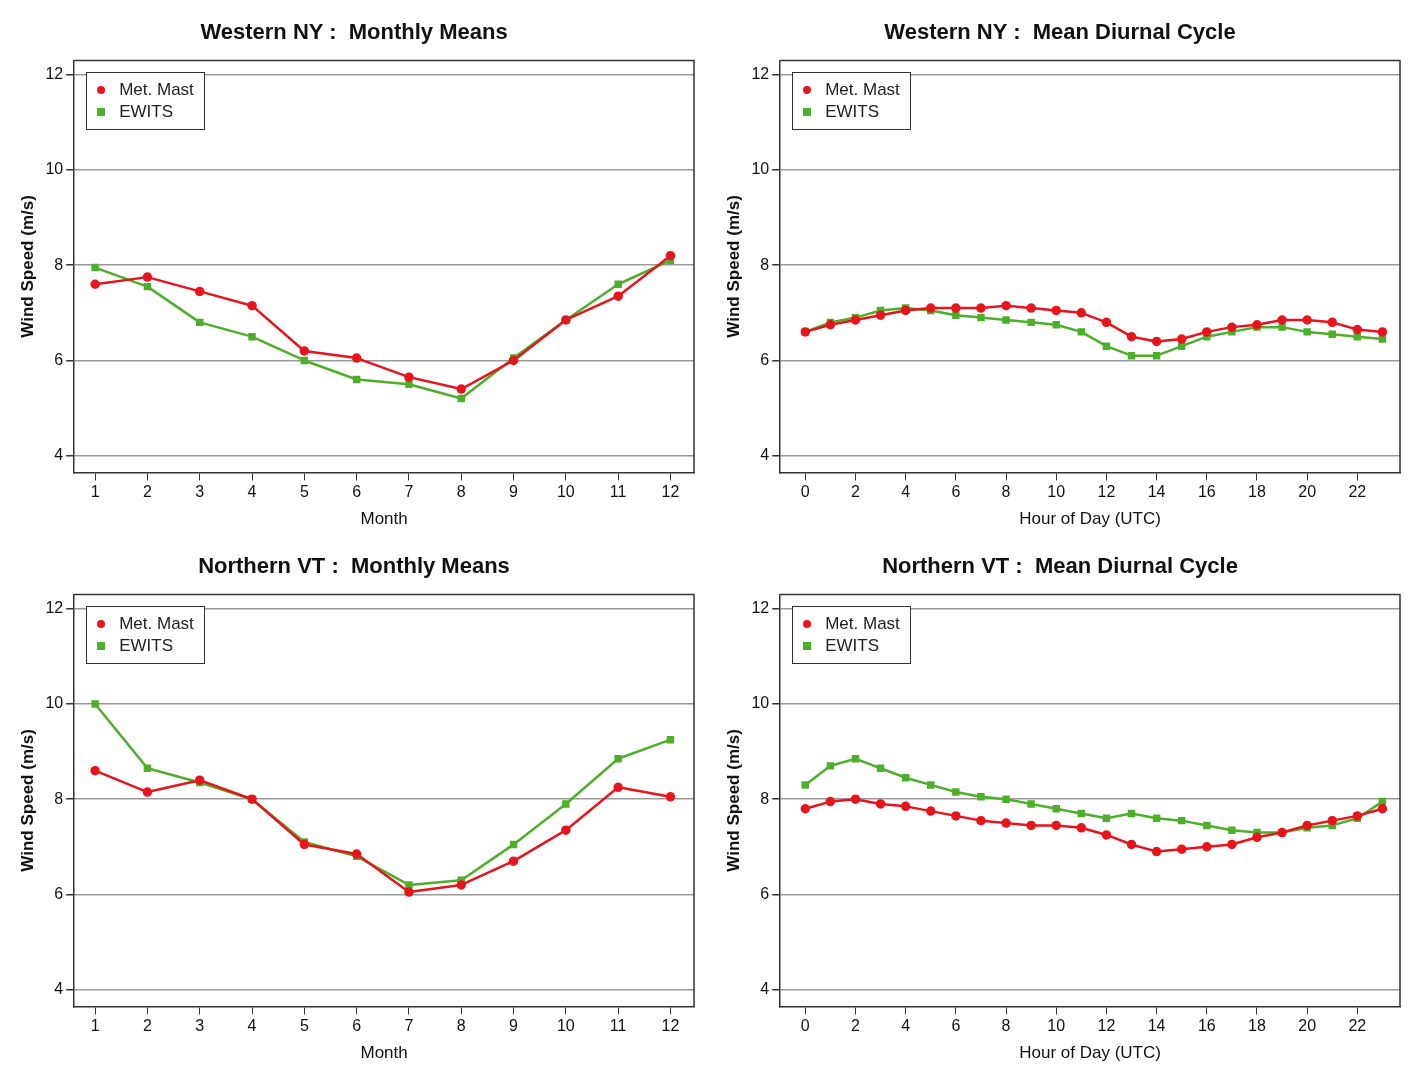  I want to click on chart-title: Western NY : Mean Diurnal Cycle, so click(1060, 32).